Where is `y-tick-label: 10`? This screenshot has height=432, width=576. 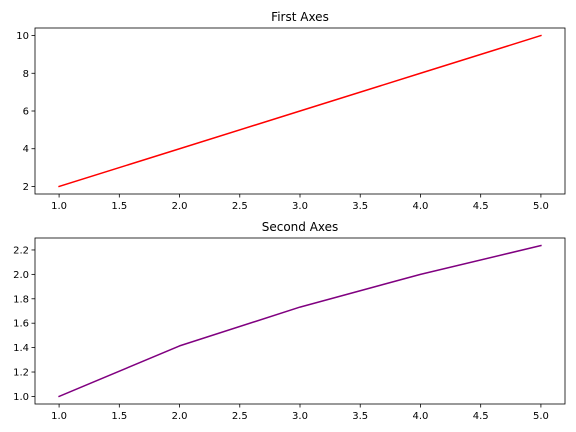 y-tick-label: 10 is located at coordinates (22, 36).